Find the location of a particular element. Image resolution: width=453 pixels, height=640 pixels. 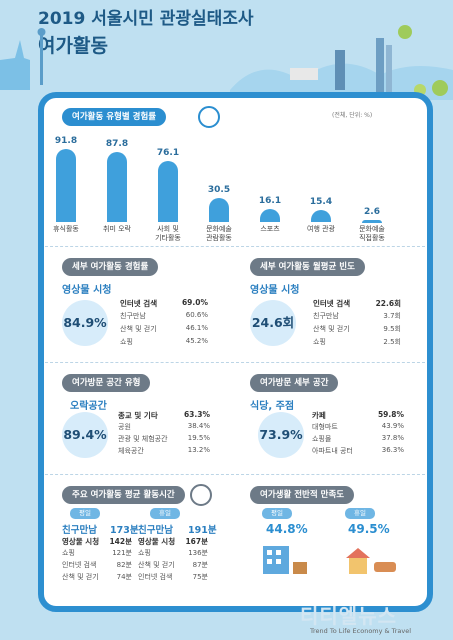

stat-row-value: 60.6% is located at coordinates (196, 315).